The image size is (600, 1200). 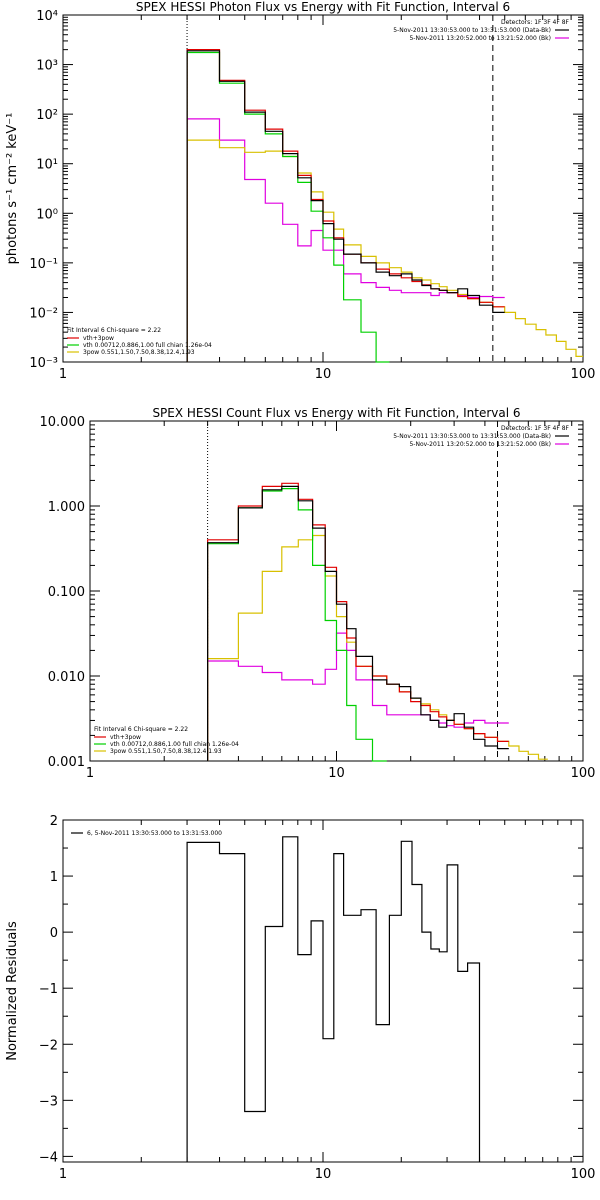 I want to click on y-tick-label: −4, so click(x=48, y=1157).